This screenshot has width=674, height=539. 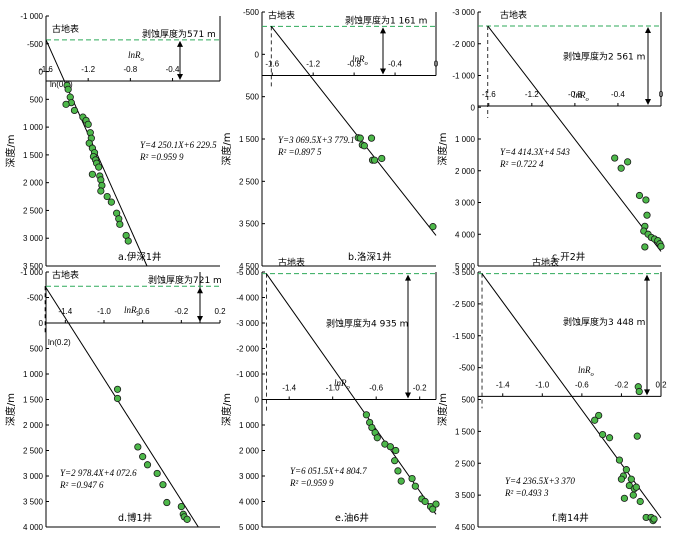 What do you see at coordinates (661, 94) in the screenshot?
I see `x-tick-label: 0` at bounding box center [661, 94].